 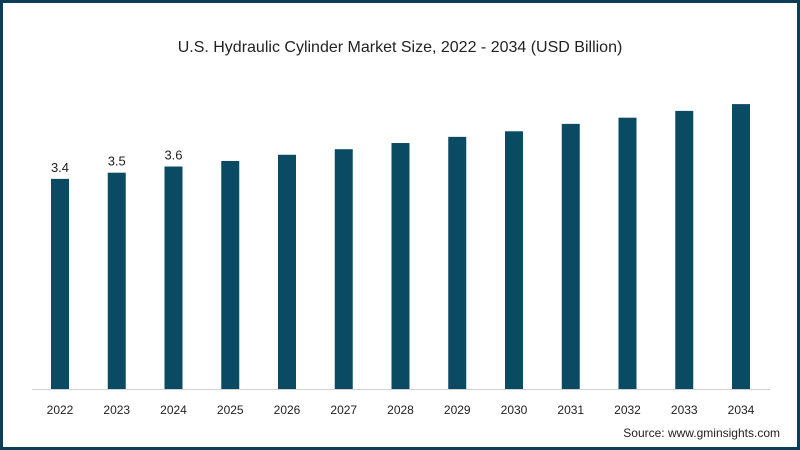 I want to click on bar-2024, so click(x=173, y=277).